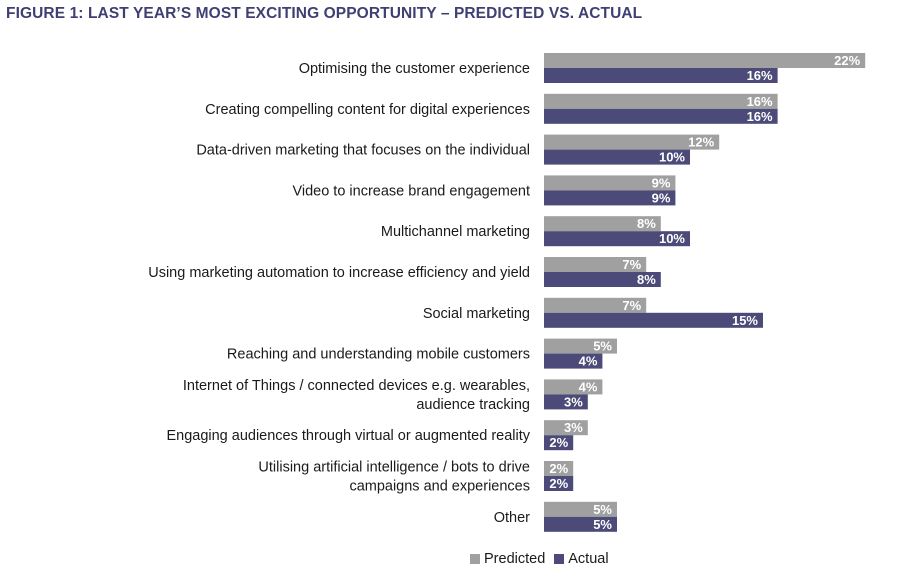  I want to click on category-label: Optimising the customer experience, so click(414, 69).